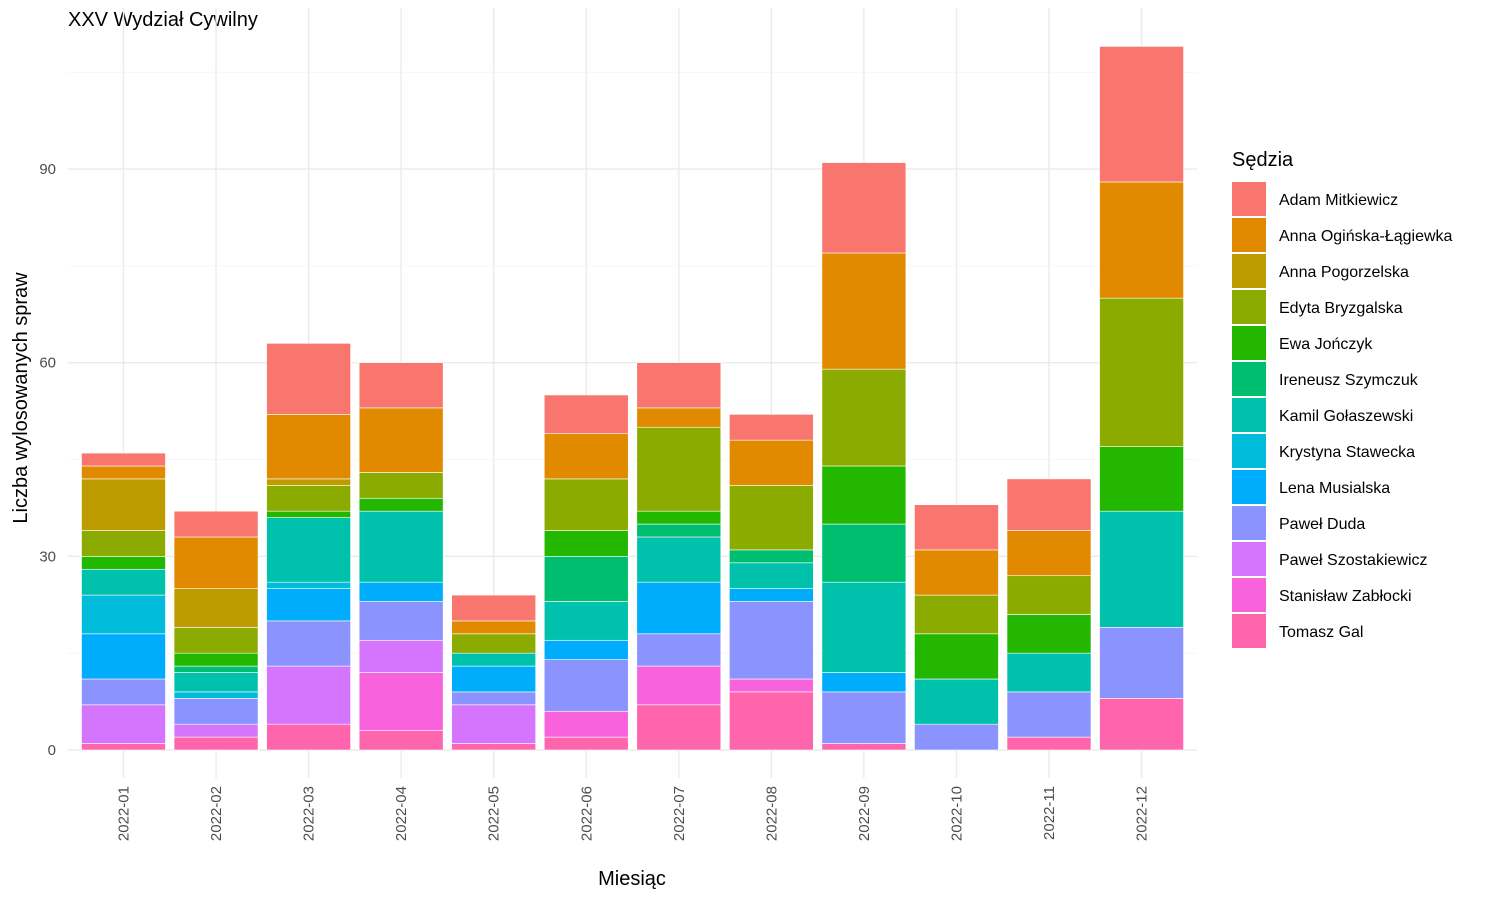 The image size is (1500, 900). What do you see at coordinates (47, 169) in the screenshot?
I see `y-tick-label: 90` at bounding box center [47, 169].